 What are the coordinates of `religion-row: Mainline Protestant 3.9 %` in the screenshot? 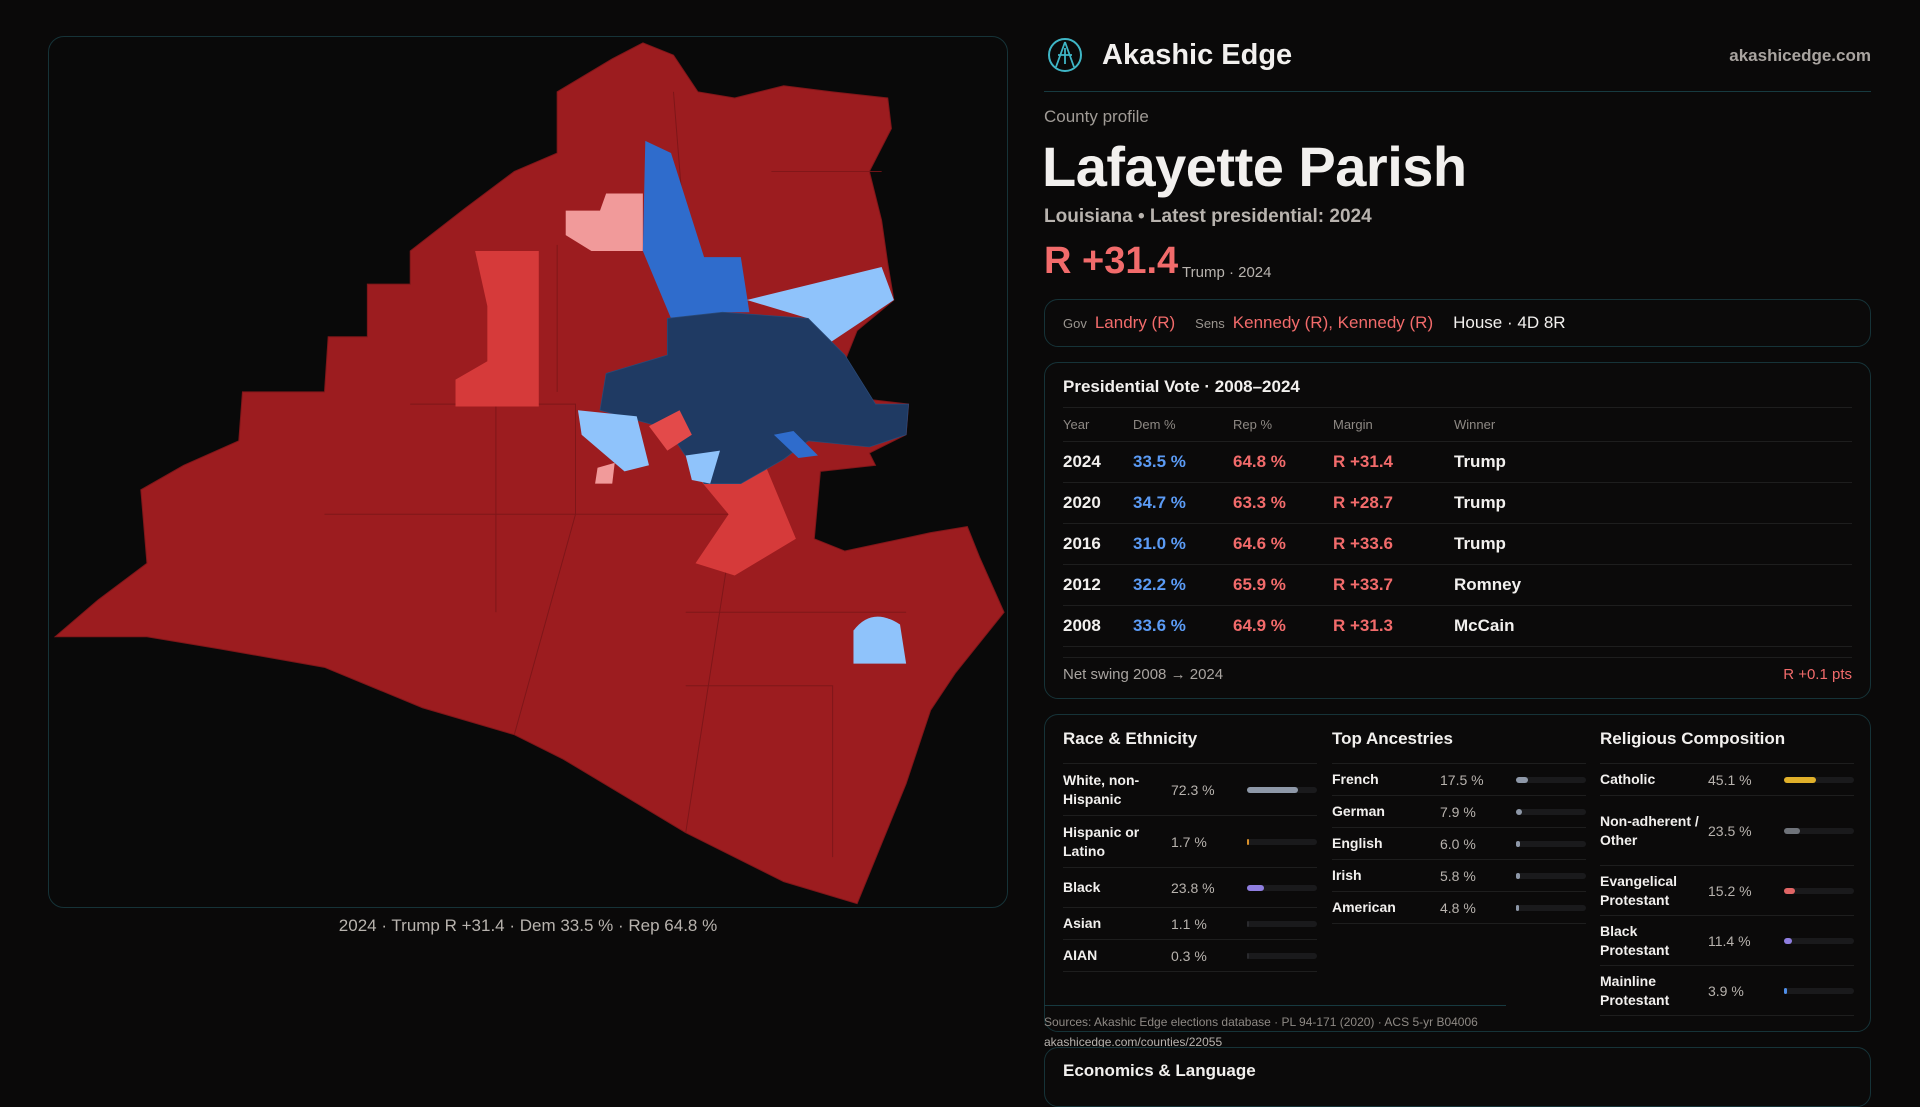 It's located at (1727, 991).